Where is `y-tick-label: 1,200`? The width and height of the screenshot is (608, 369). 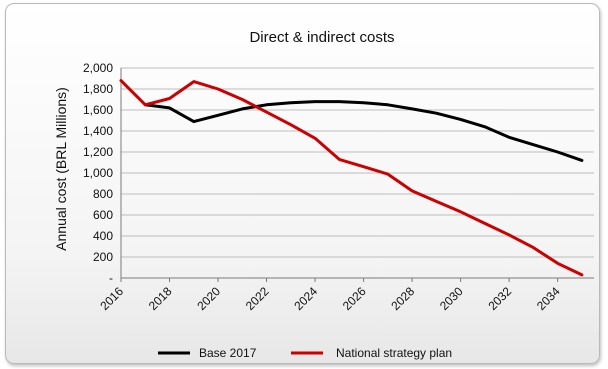
y-tick-label: 1,200 is located at coordinates (98, 152).